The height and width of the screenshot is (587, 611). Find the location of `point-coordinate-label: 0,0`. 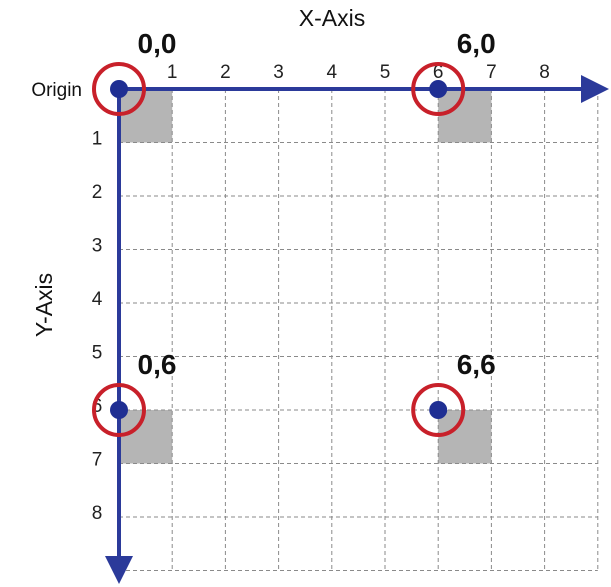

point-coordinate-label: 0,0 is located at coordinates (157, 43).